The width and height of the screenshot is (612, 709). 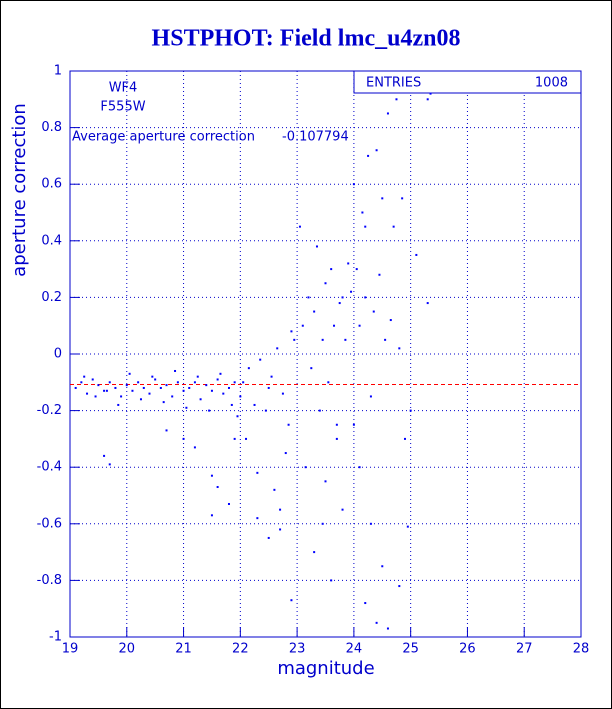 What do you see at coordinates (49, 467) in the screenshot?
I see `y-tick-label: -0.4` at bounding box center [49, 467].